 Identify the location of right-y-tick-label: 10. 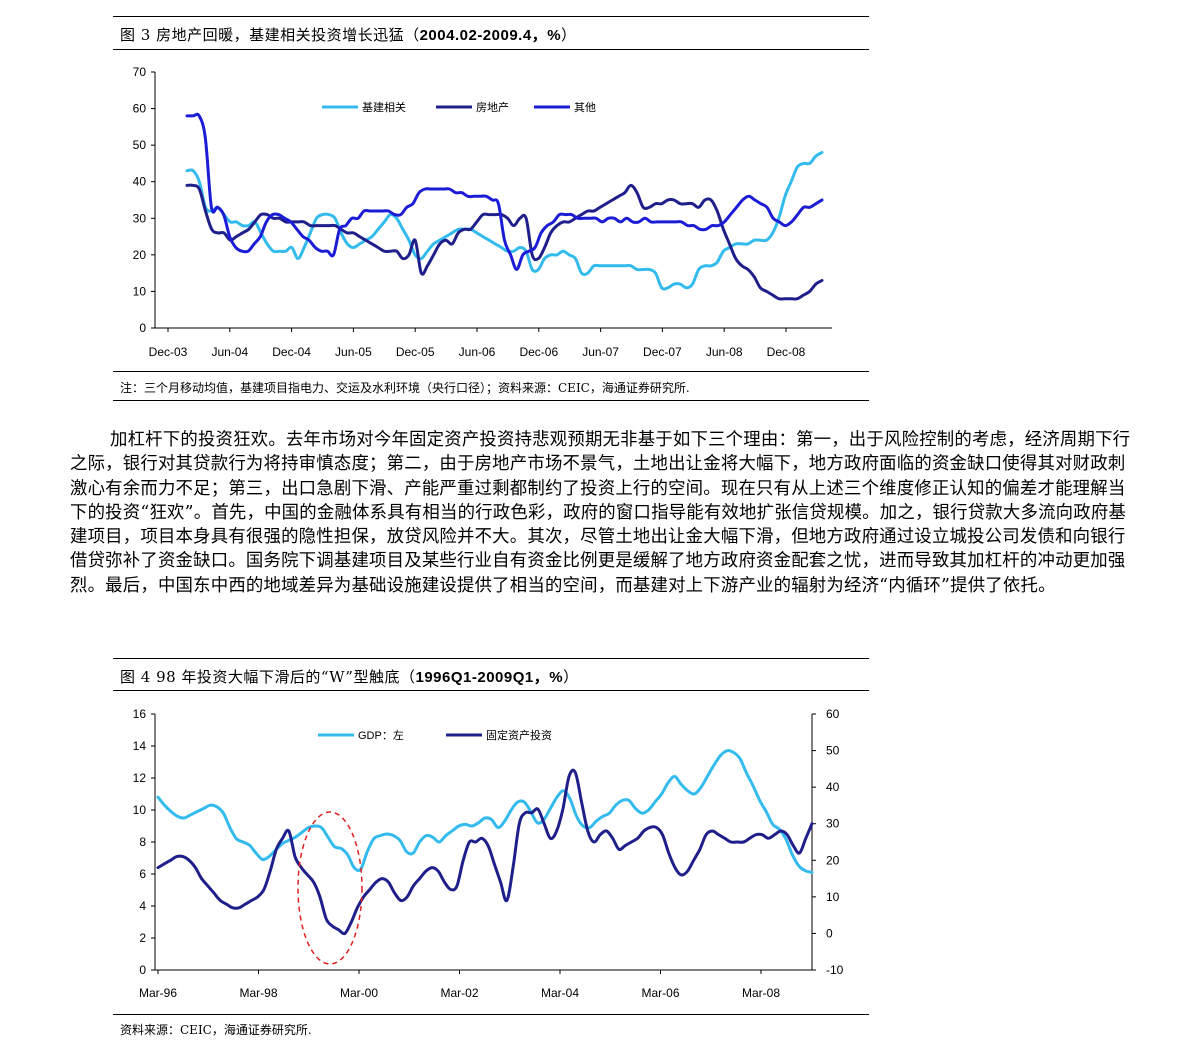
(833, 897).